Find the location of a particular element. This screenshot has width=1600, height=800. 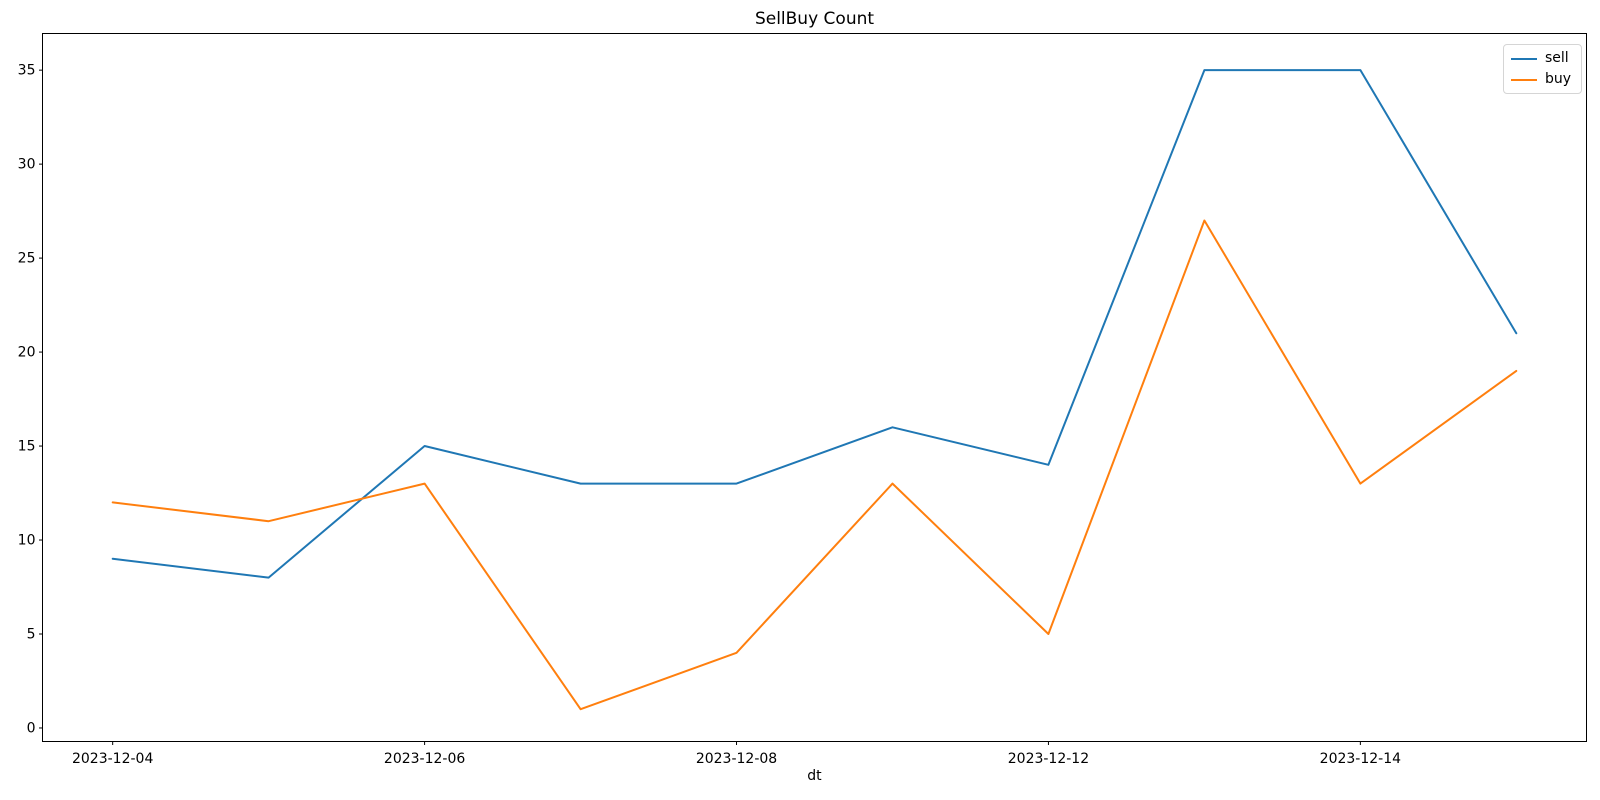

legend-item-sell: sell is located at coordinates (1541, 58).